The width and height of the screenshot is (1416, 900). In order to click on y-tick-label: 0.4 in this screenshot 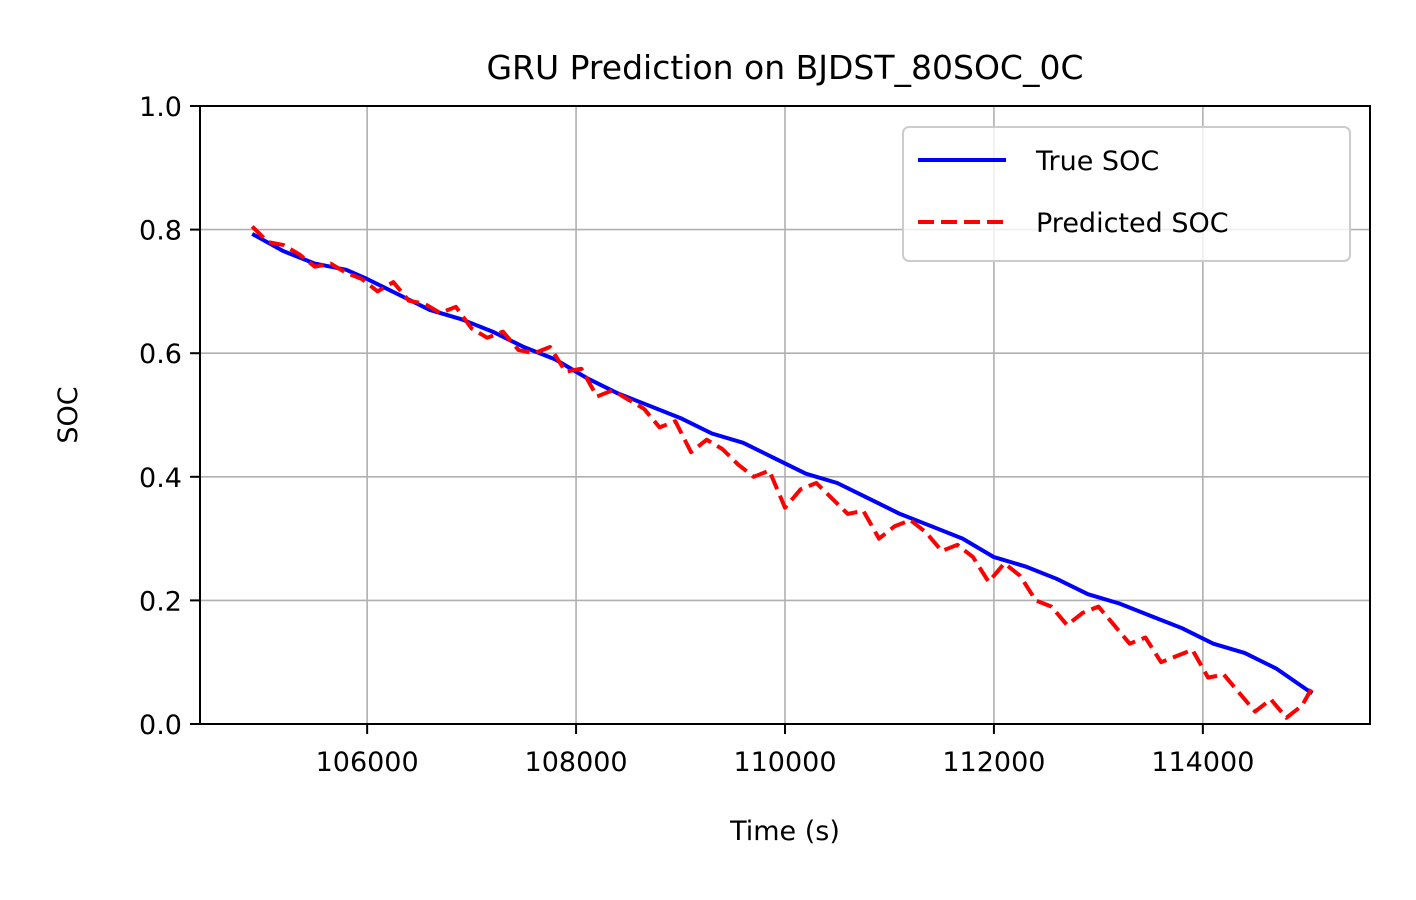, I will do `click(160, 478)`.